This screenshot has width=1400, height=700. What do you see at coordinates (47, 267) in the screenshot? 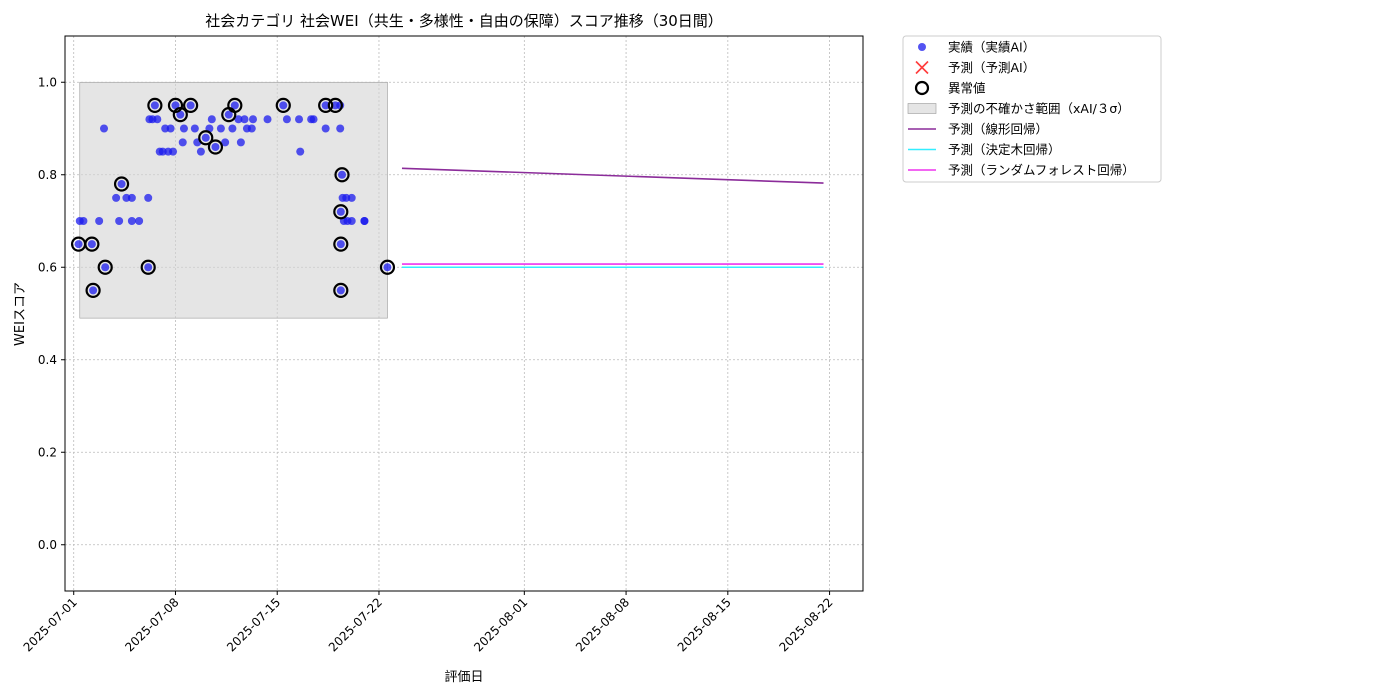
I see `y-tick-label: 0.6` at bounding box center [47, 267].